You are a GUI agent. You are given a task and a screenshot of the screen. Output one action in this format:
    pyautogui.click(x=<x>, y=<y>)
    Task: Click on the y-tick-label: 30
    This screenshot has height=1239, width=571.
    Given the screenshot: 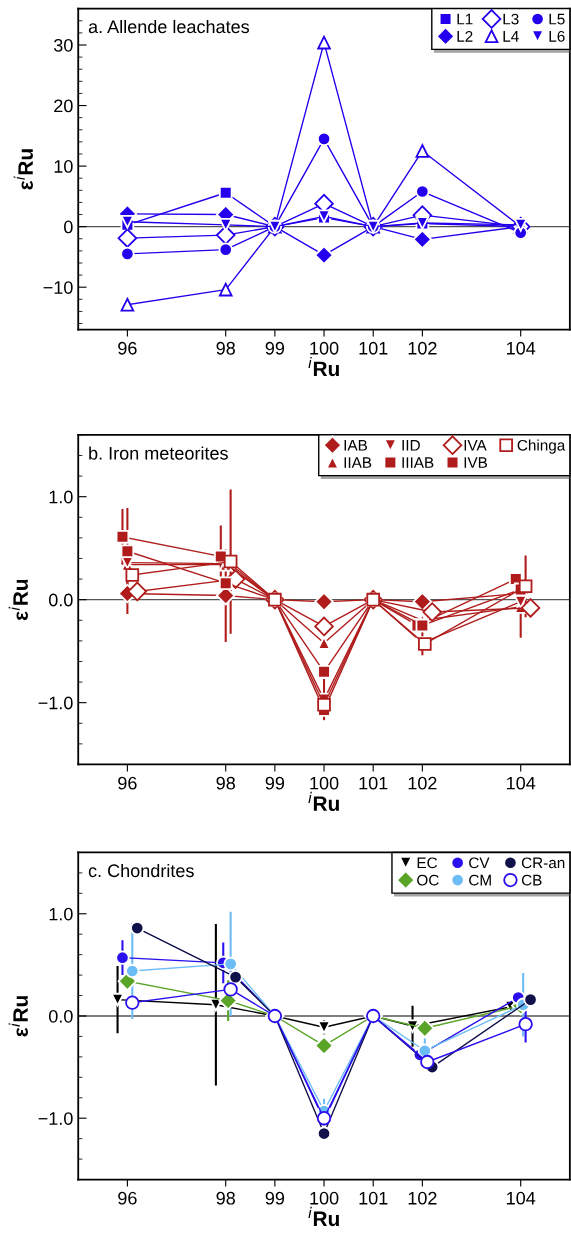 What is the action you would take?
    pyautogui.click(x=63, y=45)
    